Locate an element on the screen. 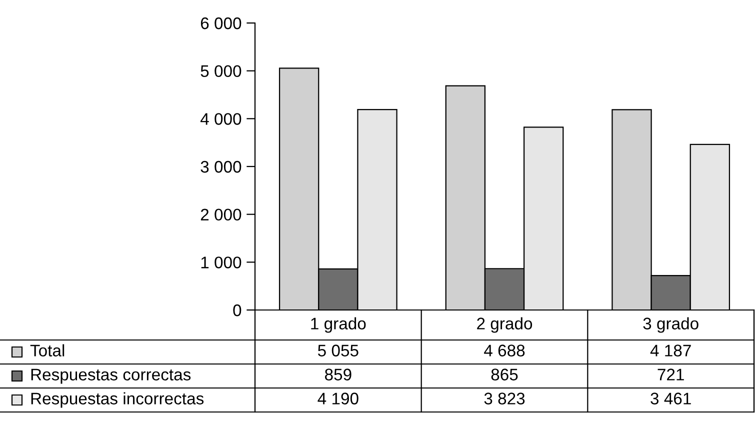 The width and height of the screenshot is (755, 434). y-tick-label: 2 000 is located at coordinates (221, 214).